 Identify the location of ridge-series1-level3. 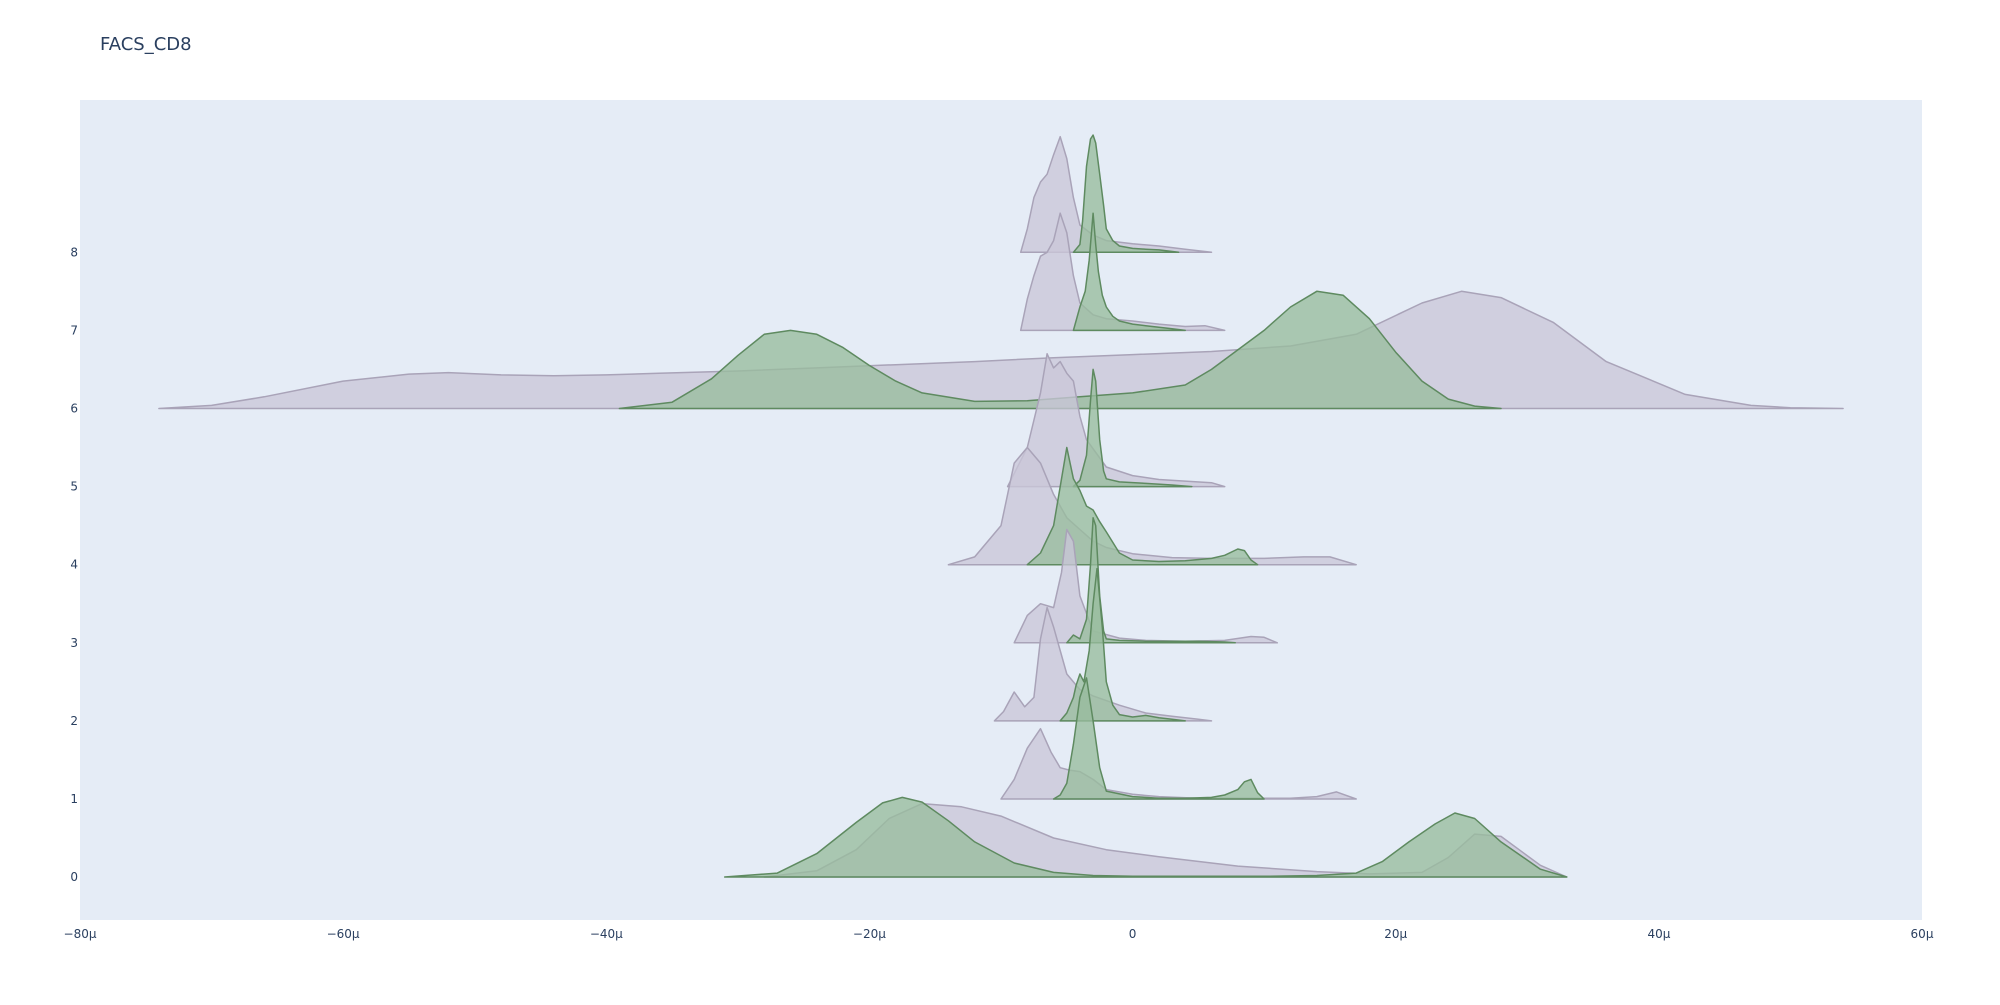
(1151, 580).